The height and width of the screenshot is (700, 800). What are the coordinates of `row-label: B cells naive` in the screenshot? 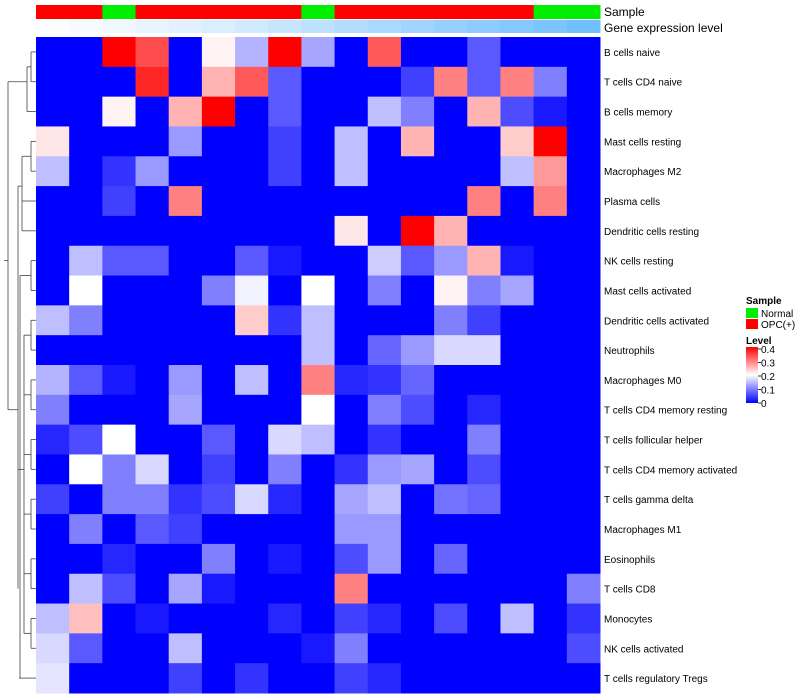 It's located at (632, 53).